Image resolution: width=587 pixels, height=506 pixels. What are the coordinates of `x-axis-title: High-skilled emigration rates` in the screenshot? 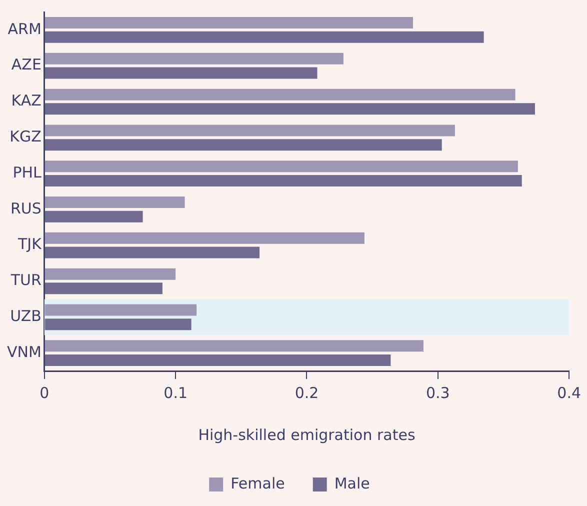 It's located at (307, 435).